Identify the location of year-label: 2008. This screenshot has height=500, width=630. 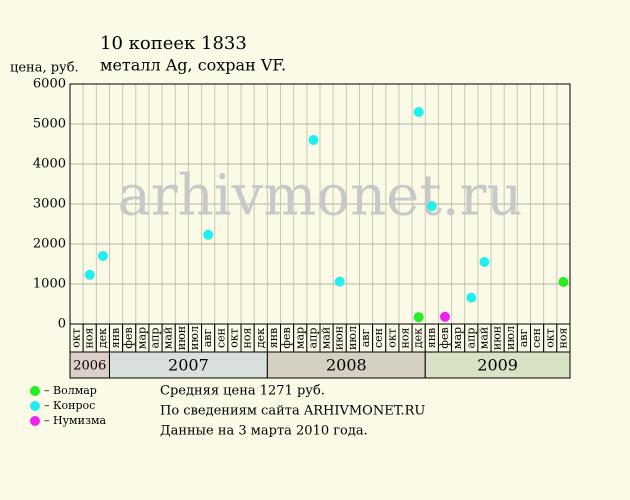
(346, 365).